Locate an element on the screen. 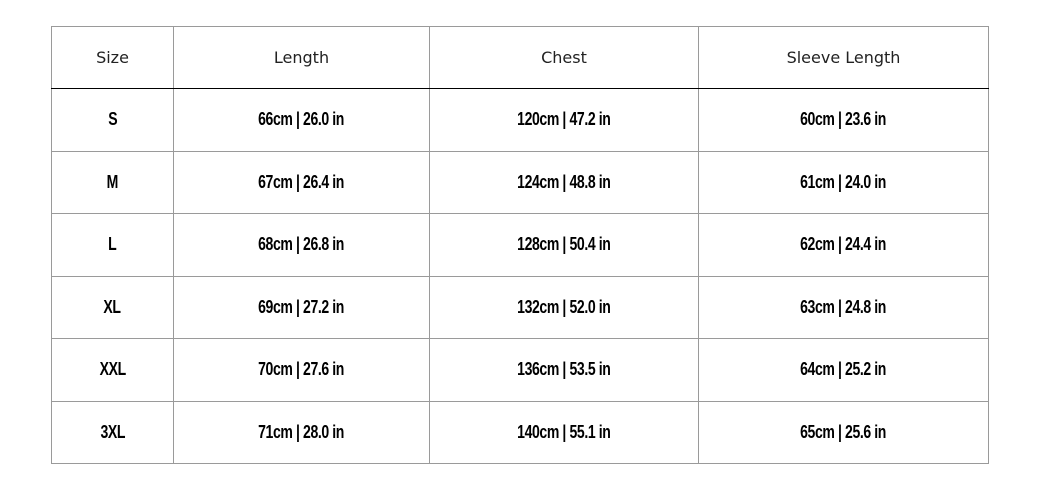 Image resolution: width=1042 pixels, height=477 pixels. cell-value: 70cm | 27.6 in is located at coordinates (301, 369).